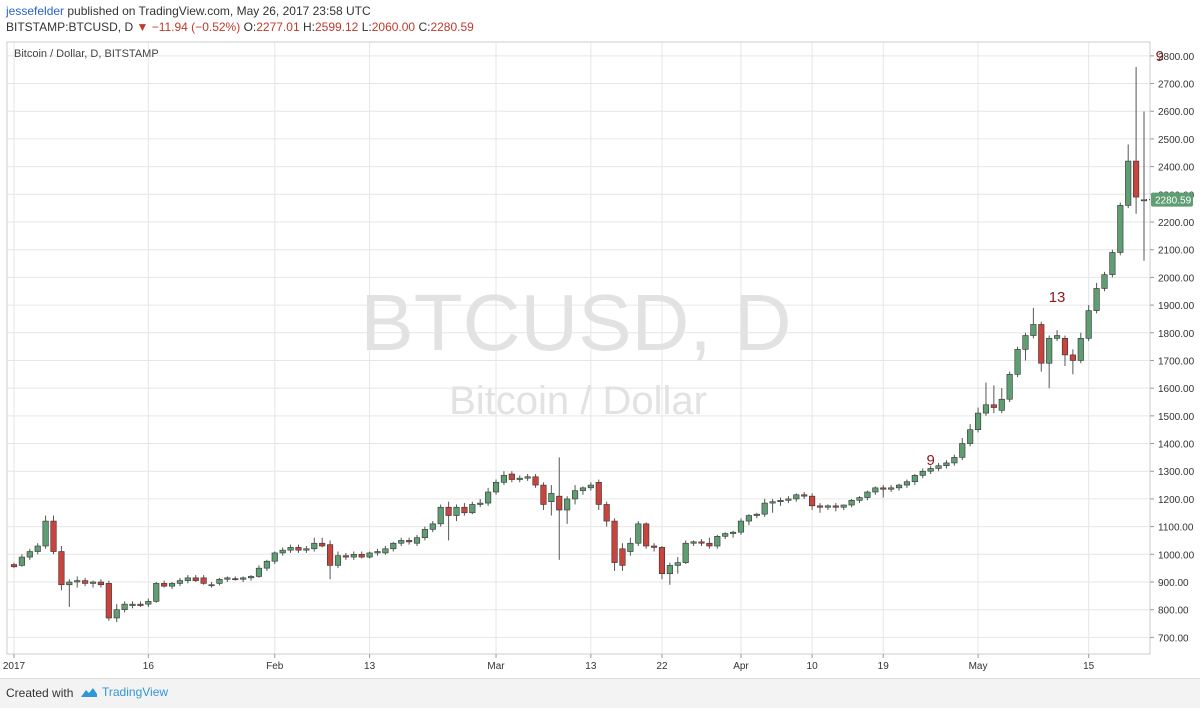 The image size is (1200, 708). Describe the element at coordinates (1176, 361) in the screenshot. I see `y-tick-label: 1700.00` at that location.